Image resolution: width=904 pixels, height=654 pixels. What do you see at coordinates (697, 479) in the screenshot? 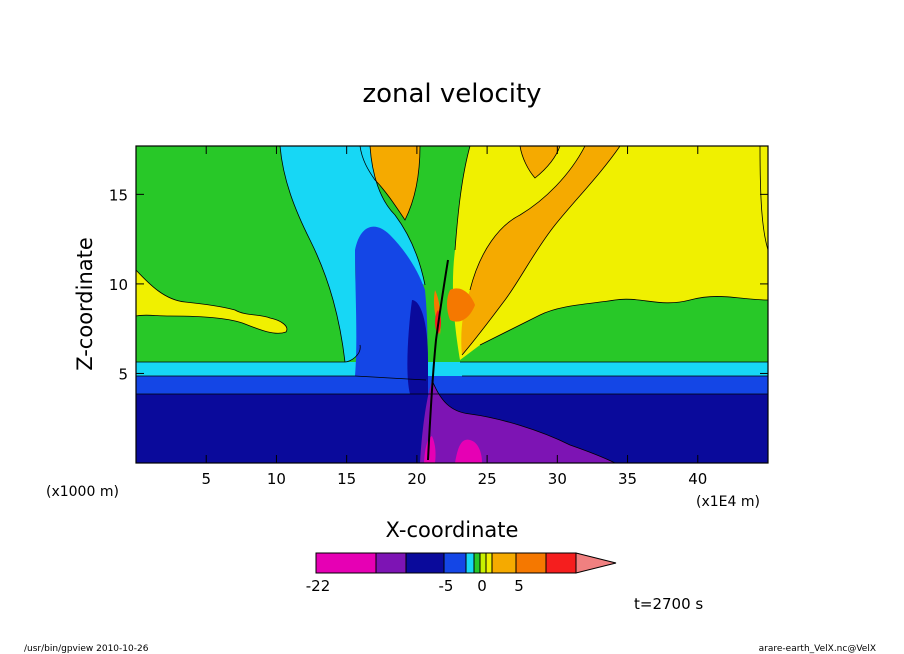
I see `x-tick-label-7: 40` at bounding box center [697, 479].